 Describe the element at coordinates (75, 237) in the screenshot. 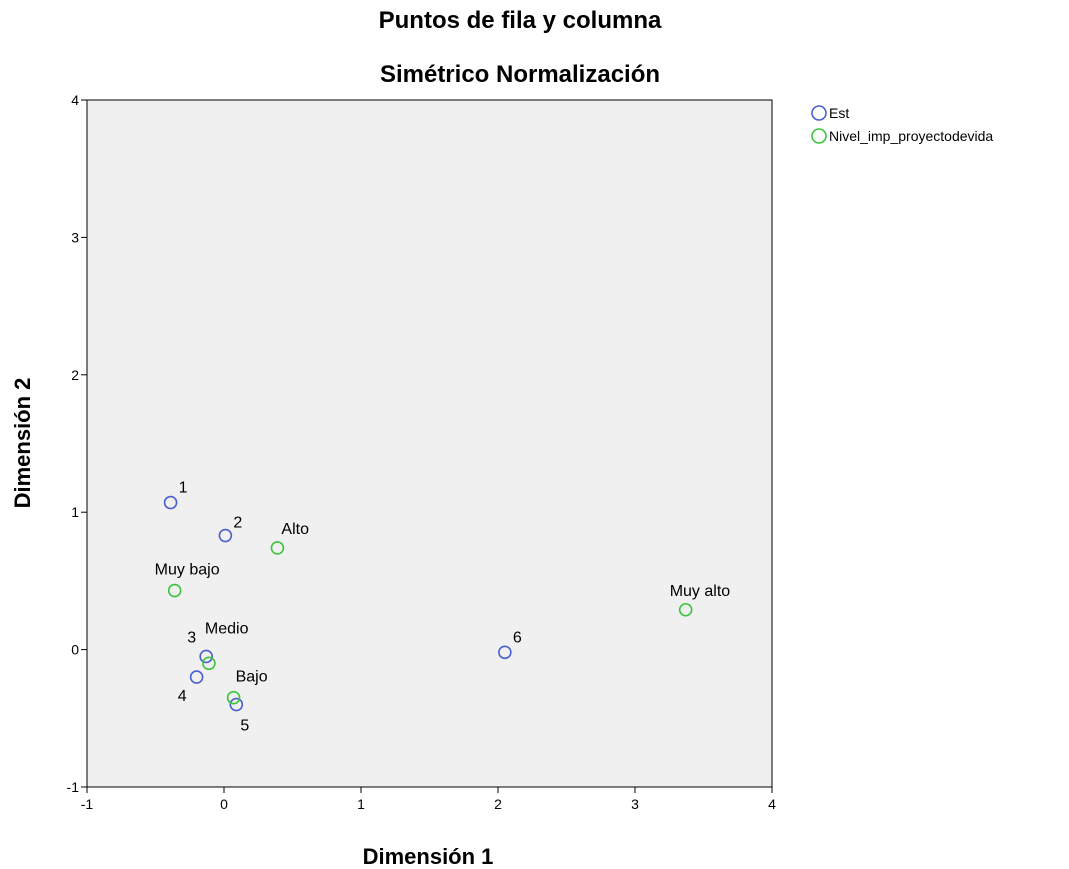

I see `y-tick-label: 3` at that location.